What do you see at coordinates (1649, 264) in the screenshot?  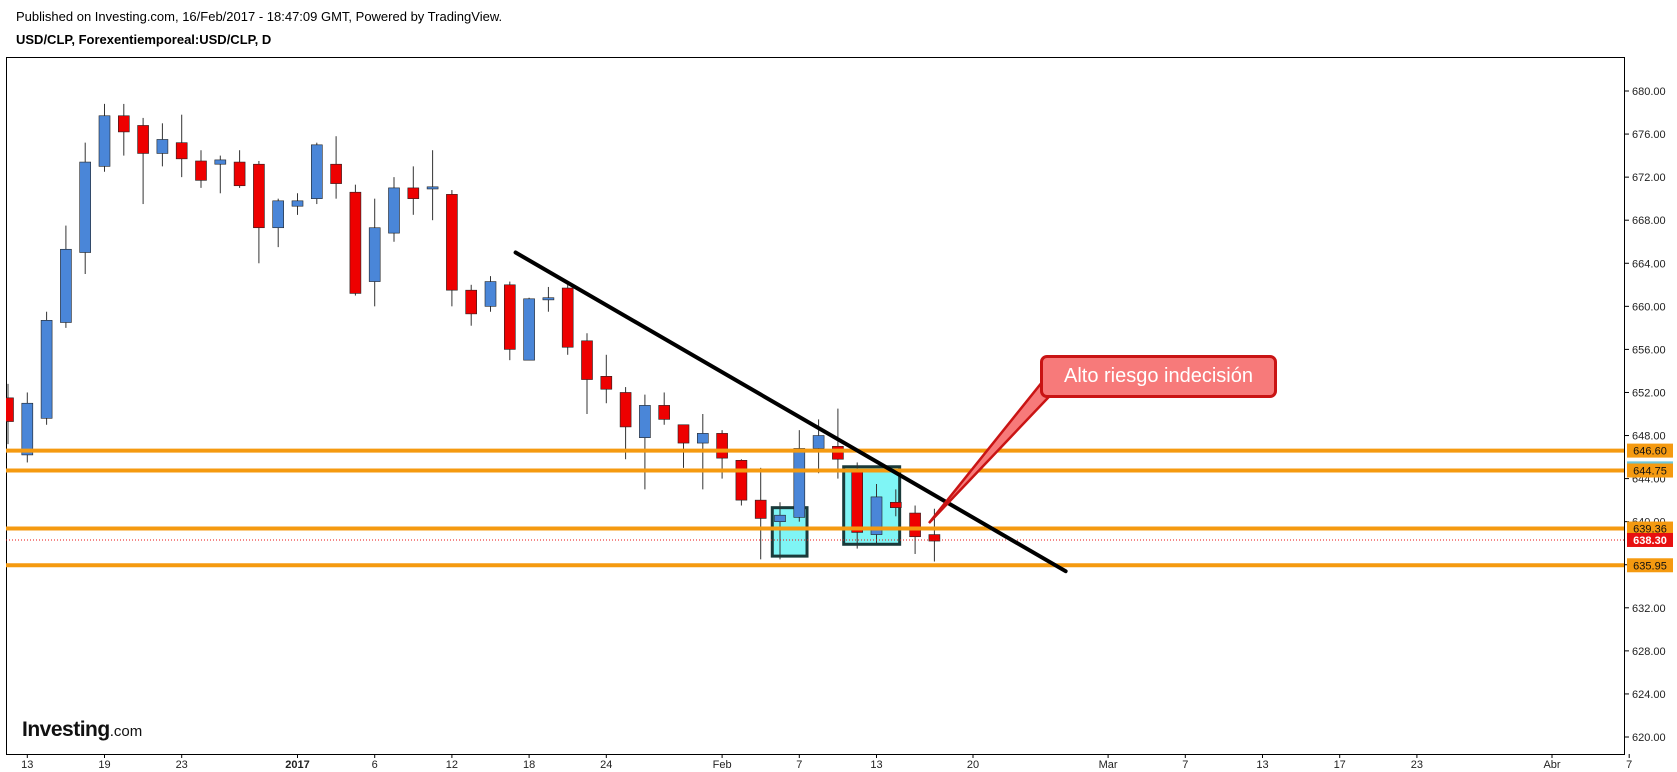 I see `y-tick-label-11: 664.00` at bounding box center [1649, 264].